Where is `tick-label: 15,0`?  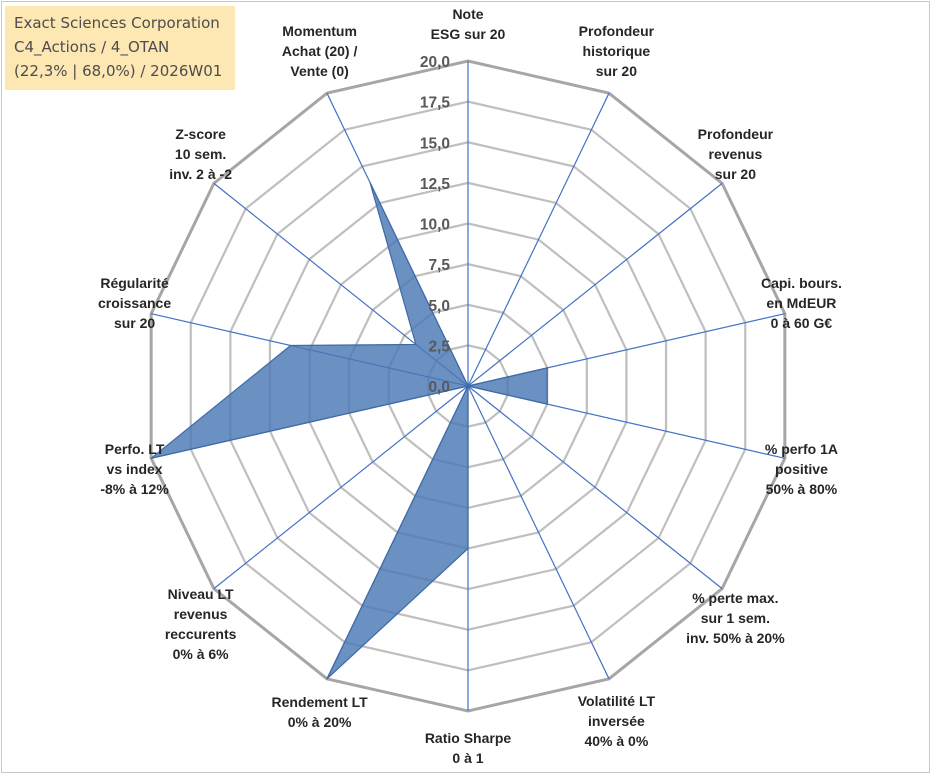 tick-label: 15,0 is located at coordinates (435, 143).